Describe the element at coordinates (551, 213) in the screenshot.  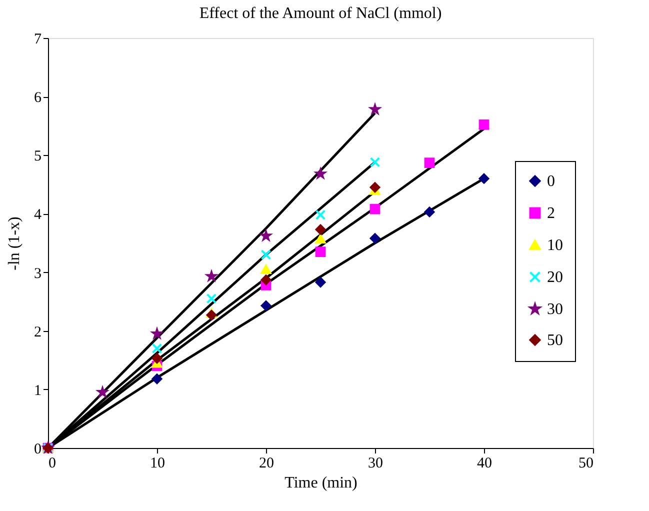
I see `legend-label: 2` at that location.